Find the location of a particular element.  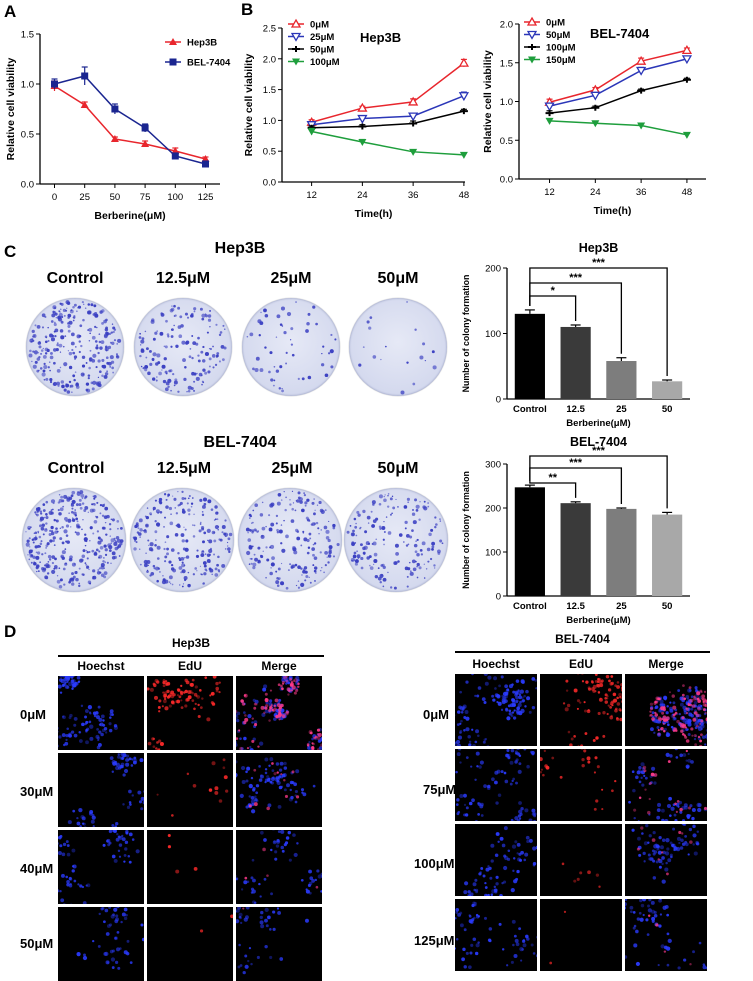

edu-row-label-bel7404-1: 75μM is located at coordinates (439, 789).